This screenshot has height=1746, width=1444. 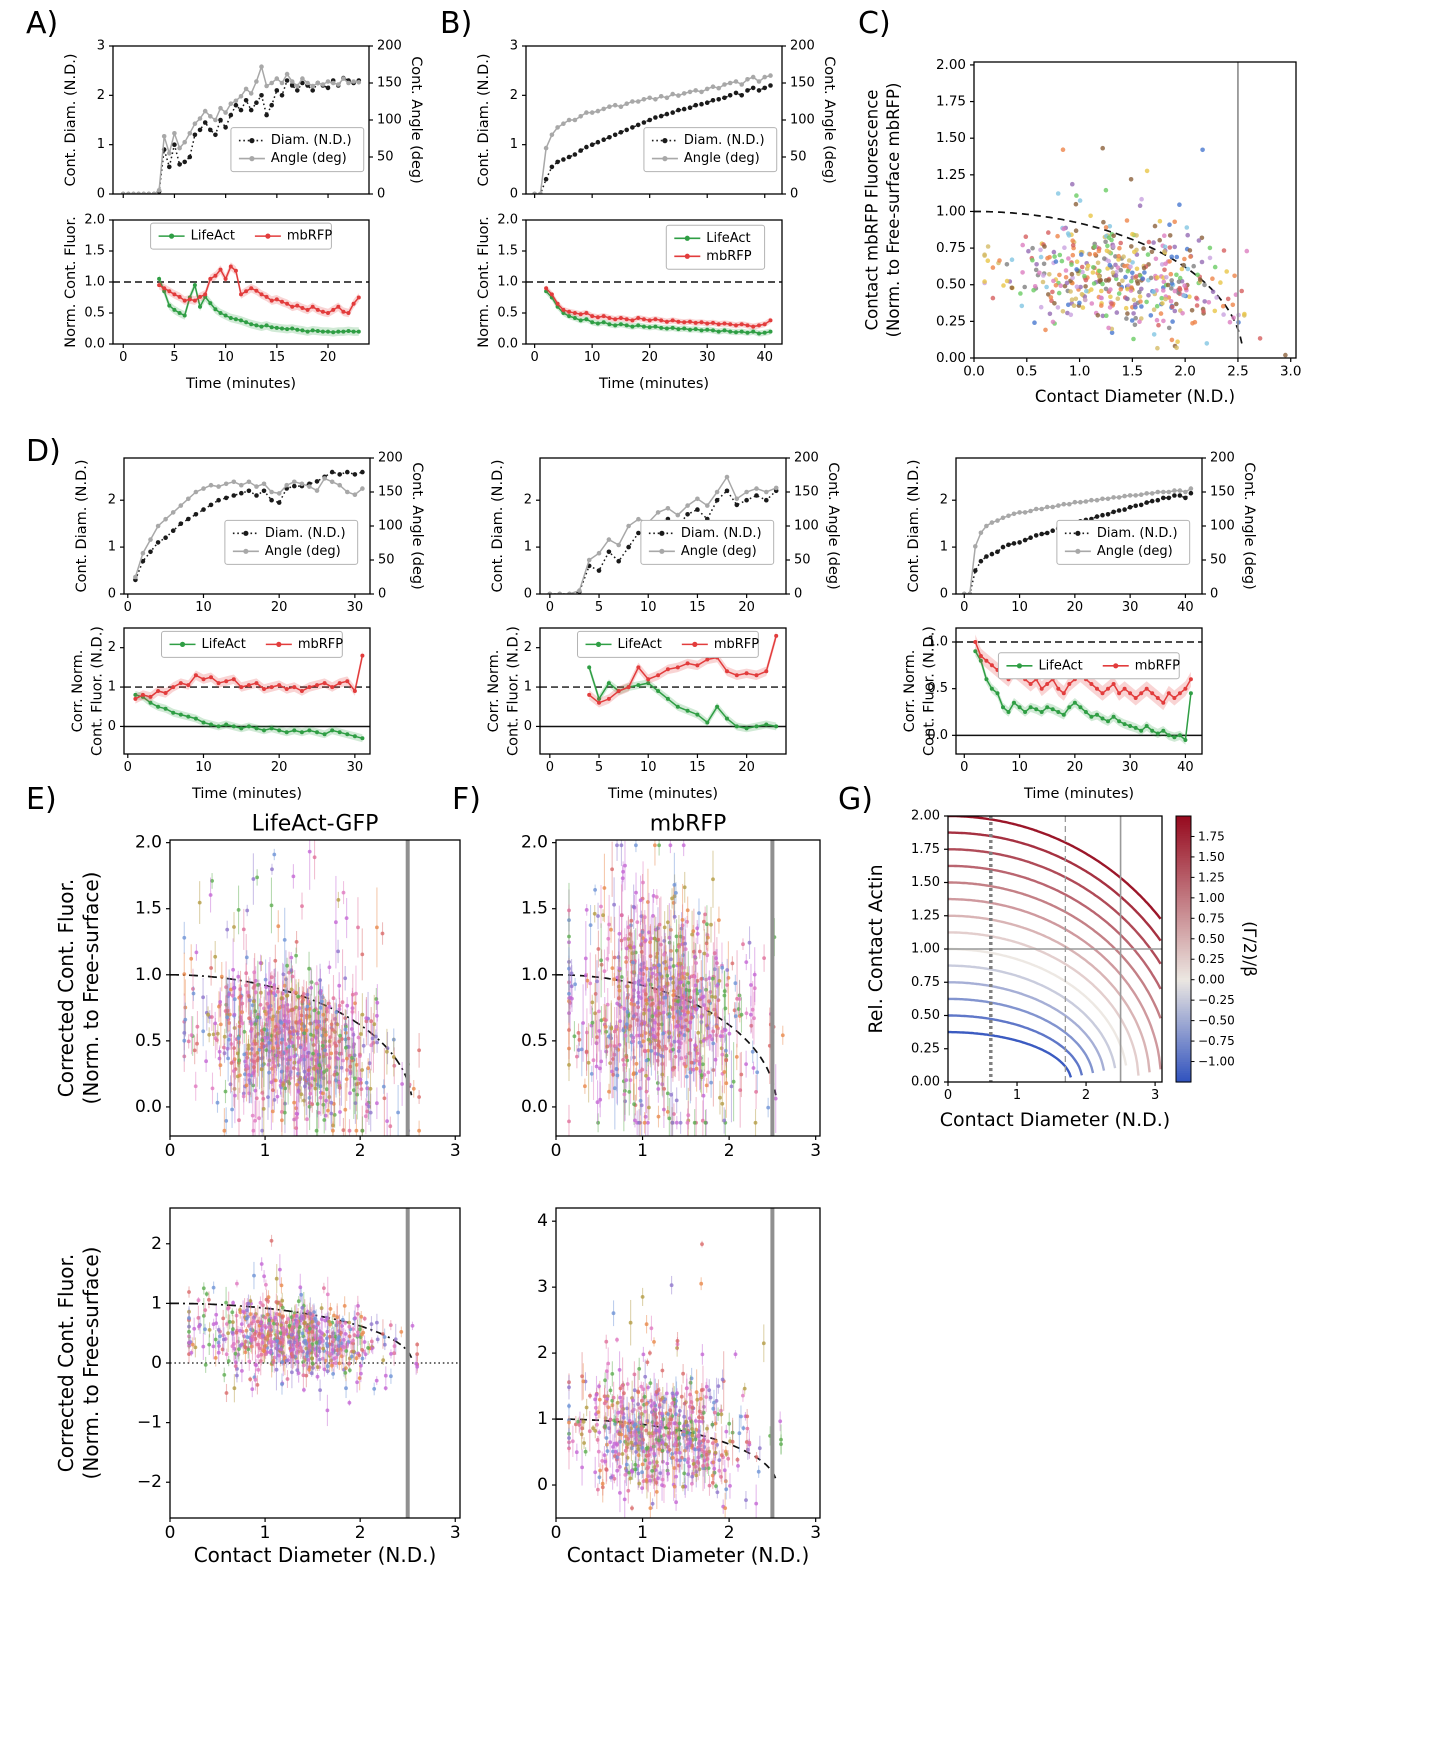 I want to click on svg-text: −1, so click(x=149, y=1423).